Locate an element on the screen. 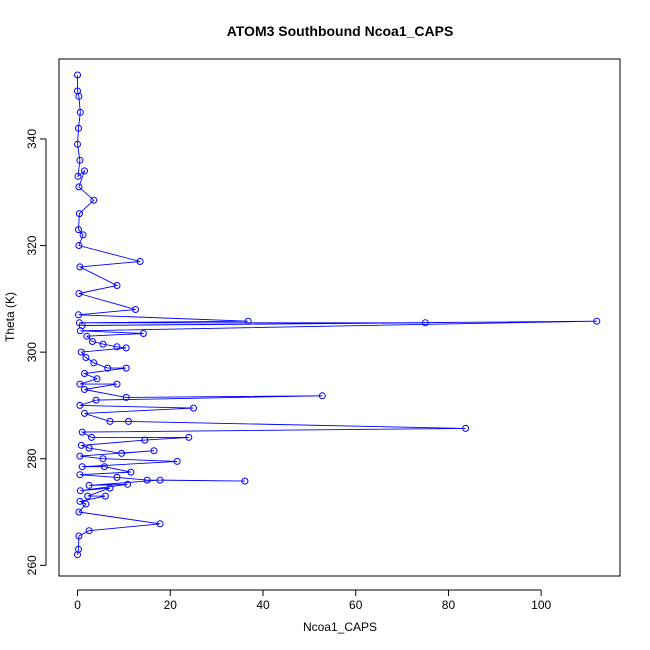 Image resolution: width=650 pixels, height=650 pixels. x-tick-label: 40 is located at coordinates (263, 605).